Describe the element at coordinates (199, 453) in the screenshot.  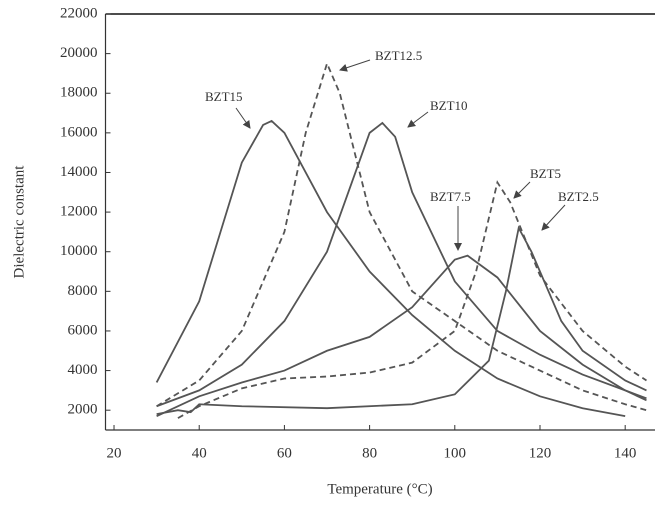
I see `x-tick-label: 40` at that location.